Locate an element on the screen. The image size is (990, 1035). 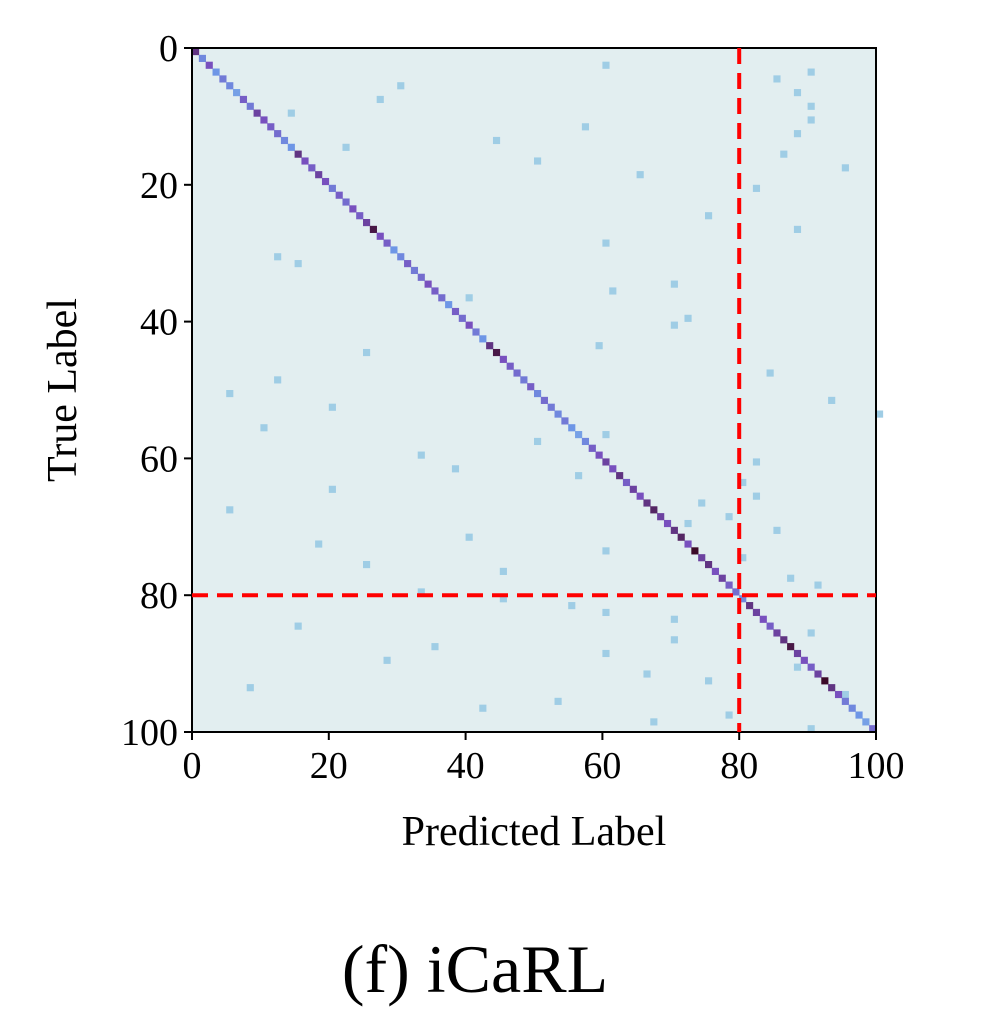
figure-caption: (f) iCaRL is located at coordinates (475, 969).